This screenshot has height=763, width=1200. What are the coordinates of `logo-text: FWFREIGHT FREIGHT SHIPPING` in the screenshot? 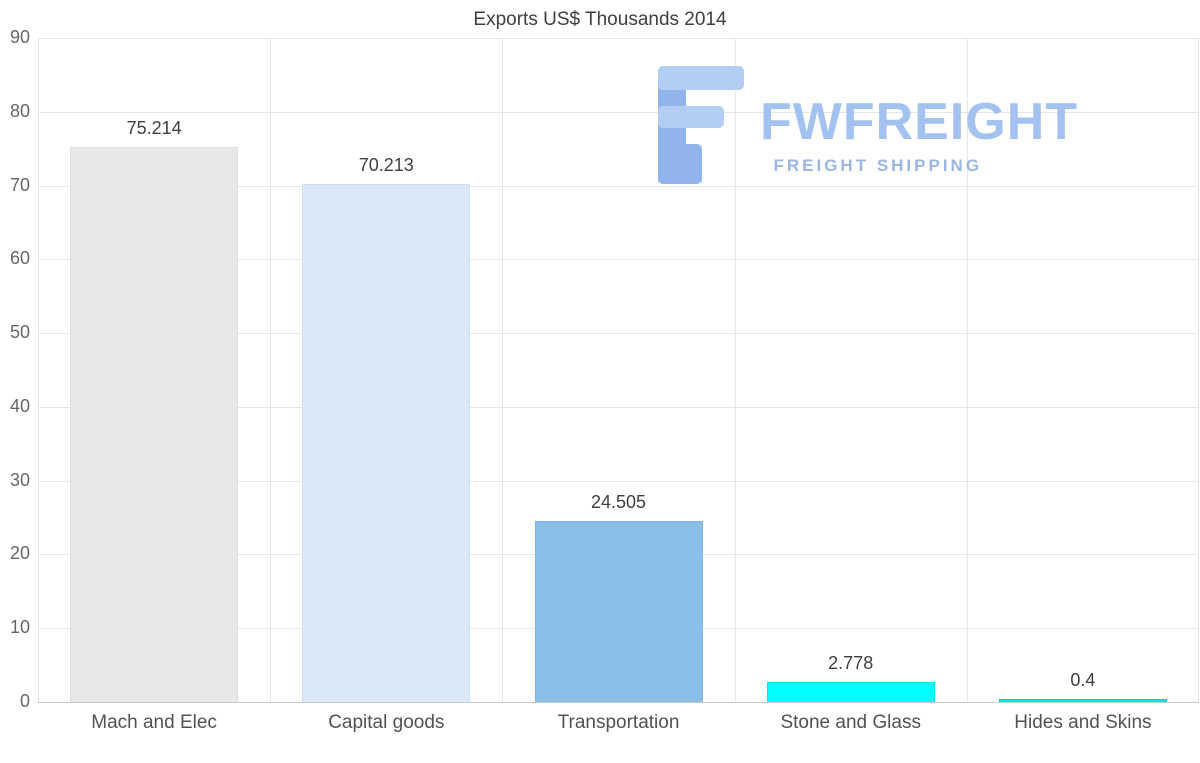 It's located at (919, 121).